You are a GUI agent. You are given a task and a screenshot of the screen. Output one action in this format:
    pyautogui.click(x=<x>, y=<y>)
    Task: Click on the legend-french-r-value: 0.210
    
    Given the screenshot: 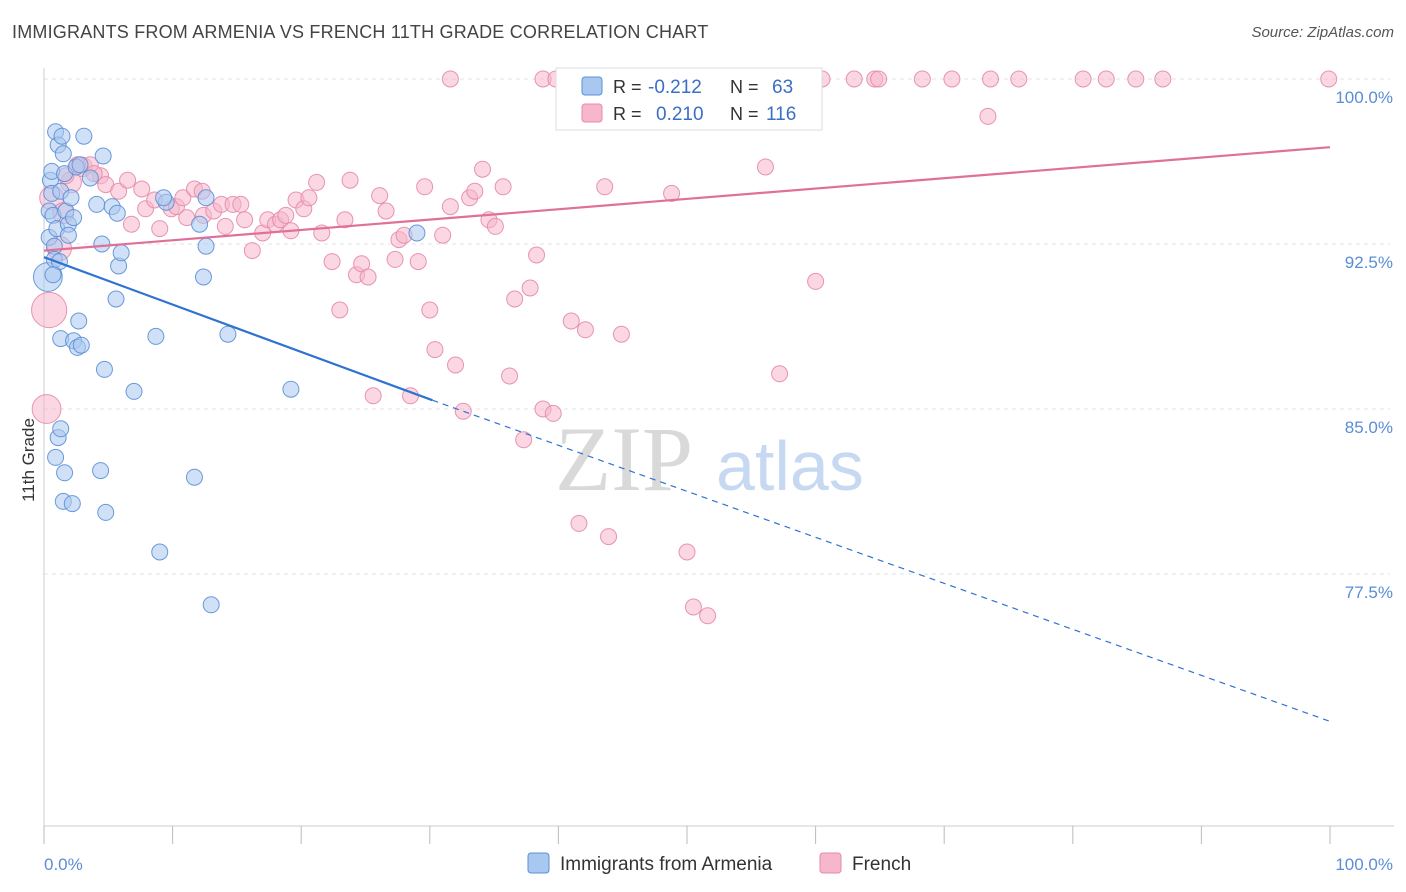 What is the action you would take?
    pyautogui.click(x=680, y=114)
    